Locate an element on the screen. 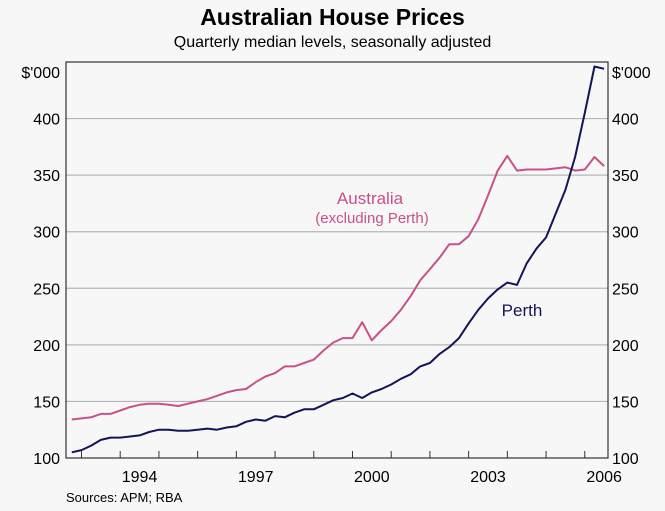  y-axis-unit-left: $'000 is located at coordinates (40, 73).